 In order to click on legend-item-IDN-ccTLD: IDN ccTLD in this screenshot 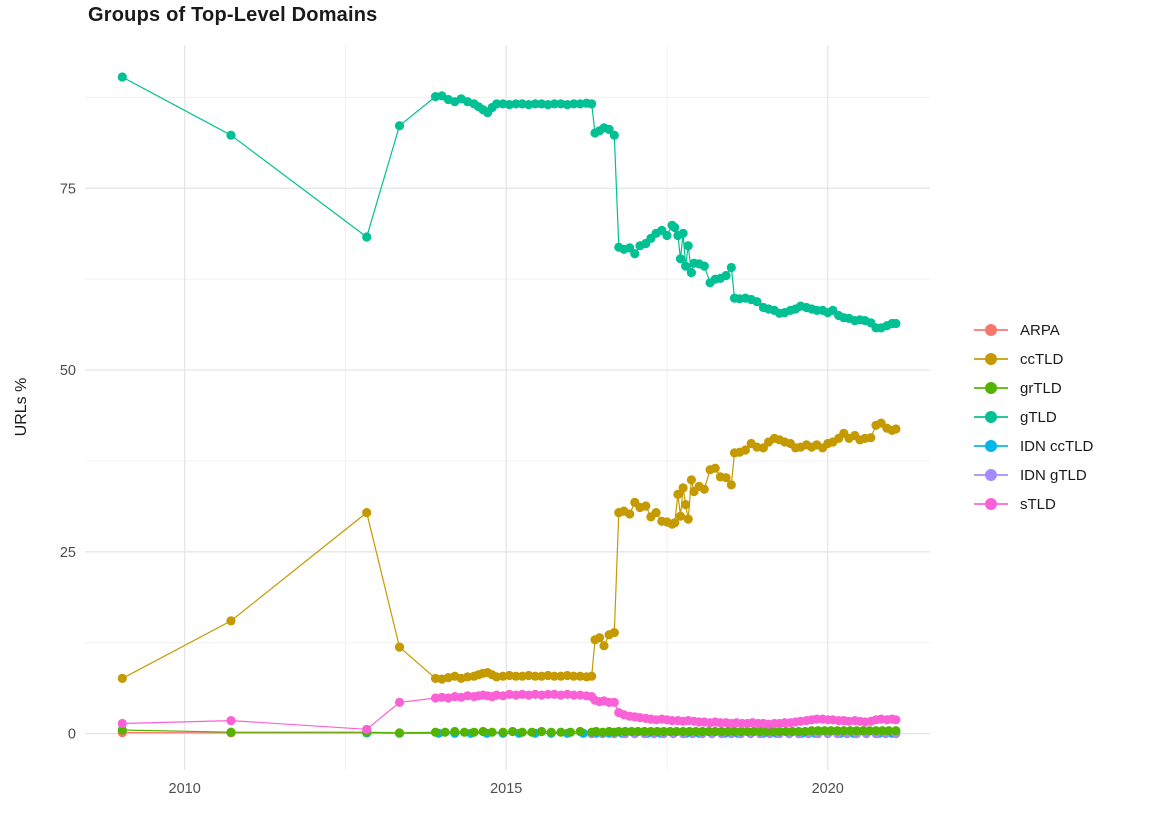, I will do `click(1033, 446)`.